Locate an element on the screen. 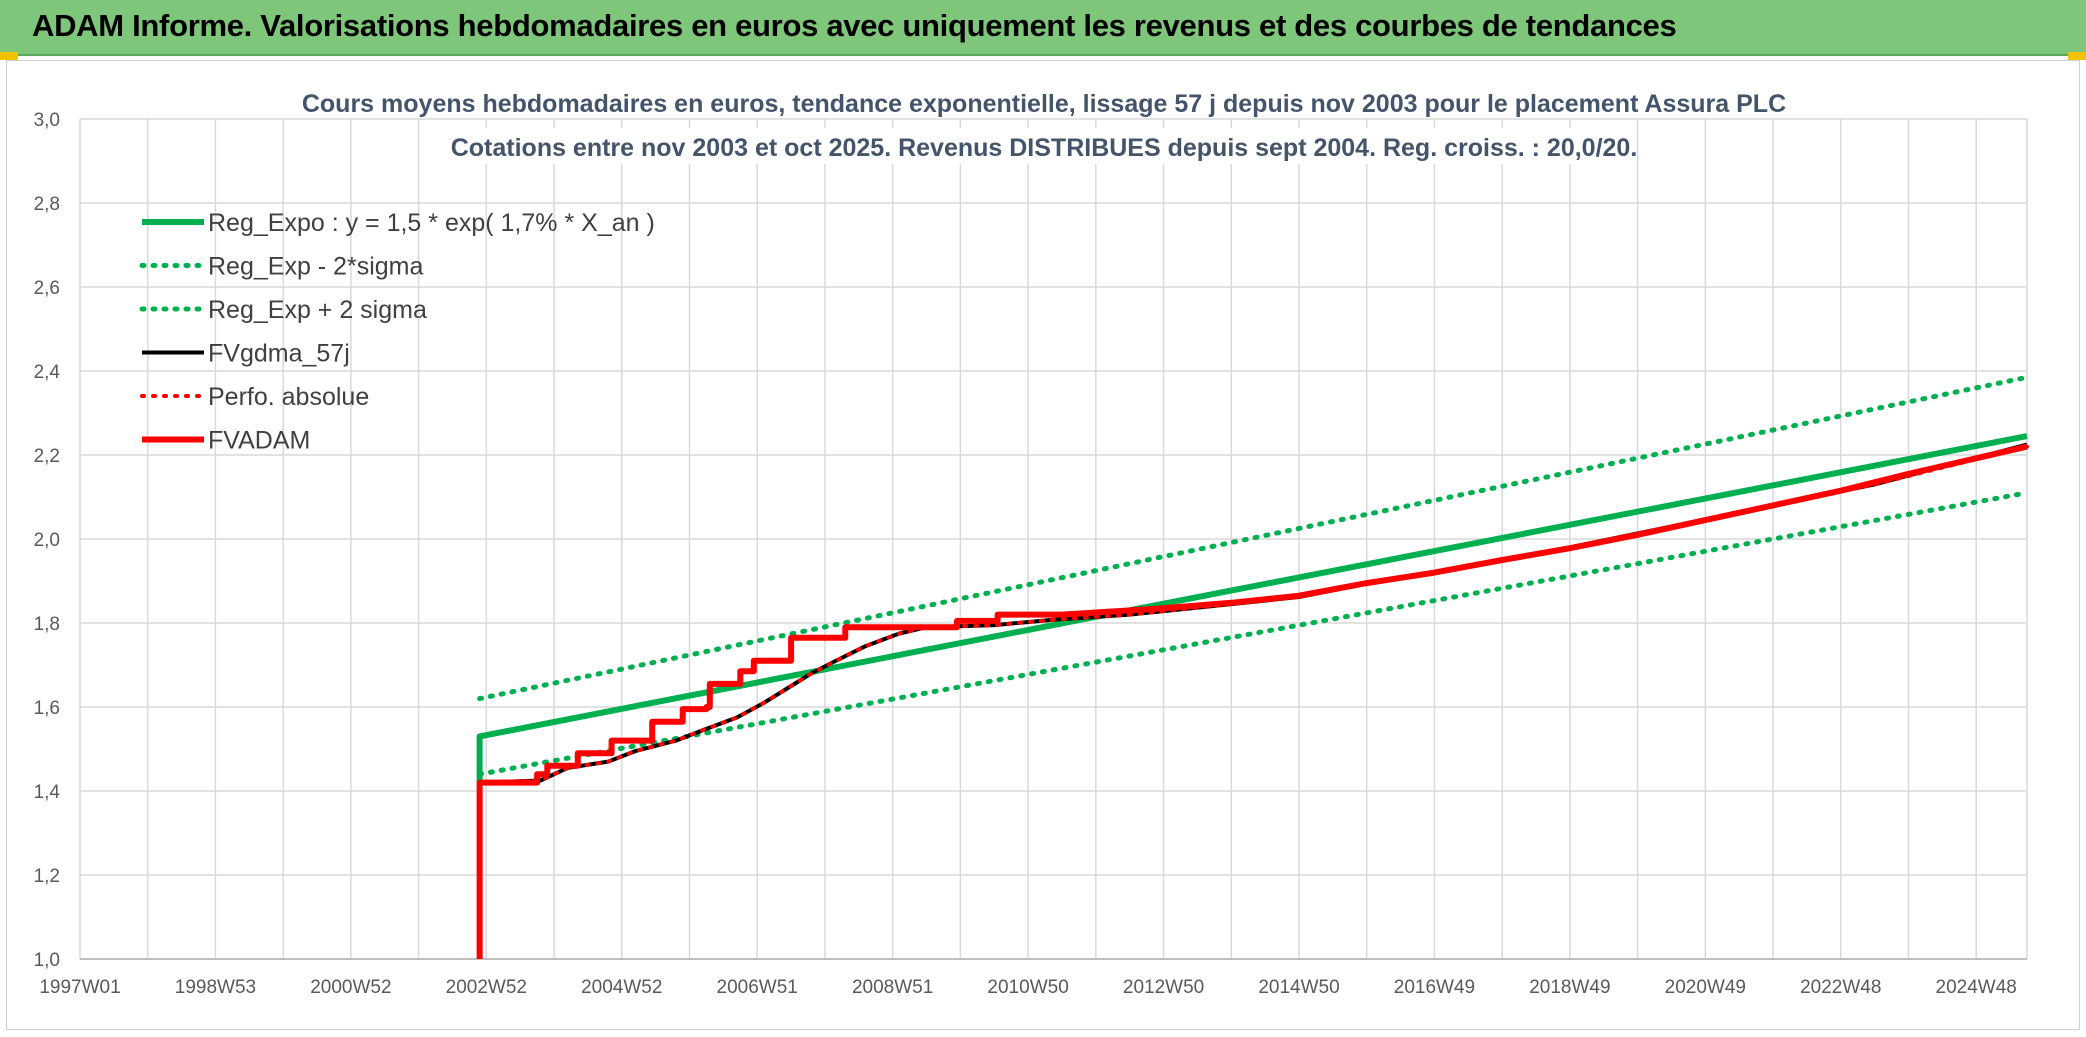  corner-marker-right is located at coordinates (2077, 56).